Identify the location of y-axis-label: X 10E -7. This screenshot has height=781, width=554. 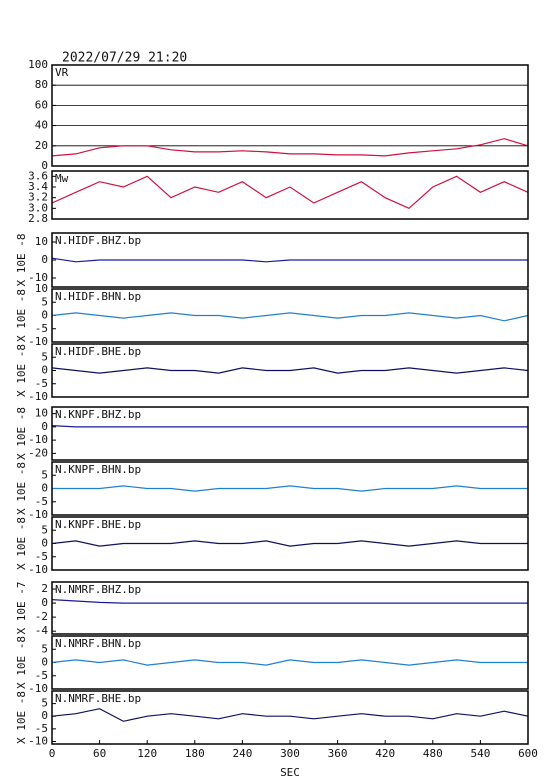
(21, 608).